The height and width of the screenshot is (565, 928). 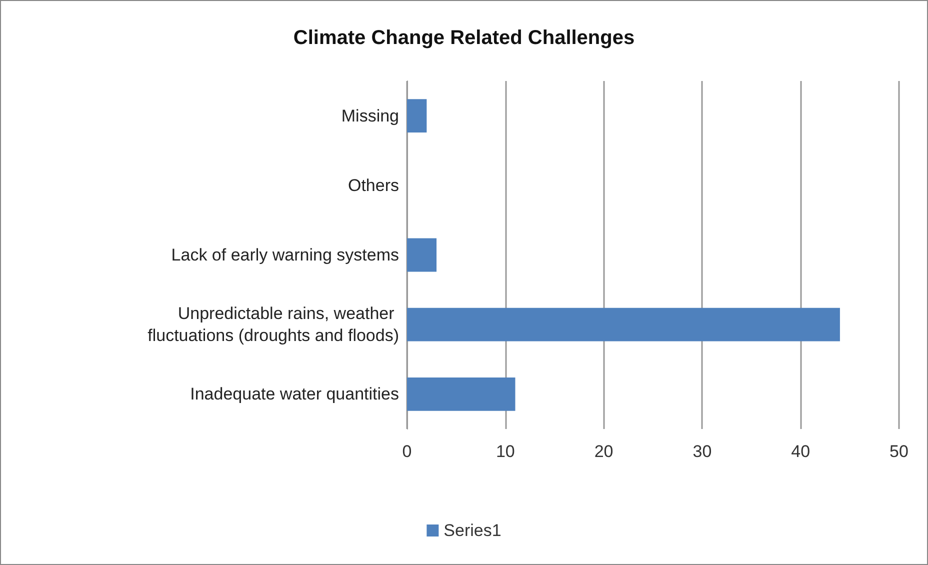 I want to click on y-tick-label: Lack of early warning systems, so click(x=285, y=255).